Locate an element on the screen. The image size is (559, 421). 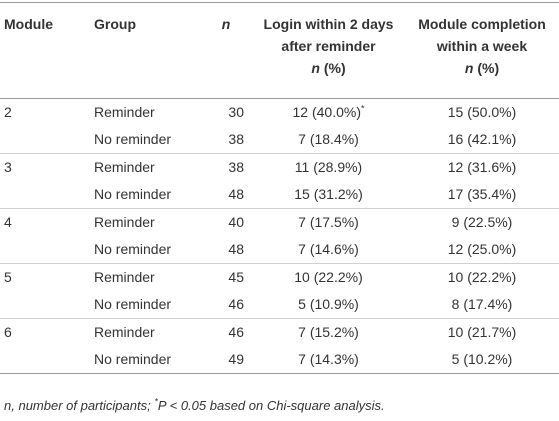
login-cell: 10 (22.2%) is located at coordinates (328, 277).